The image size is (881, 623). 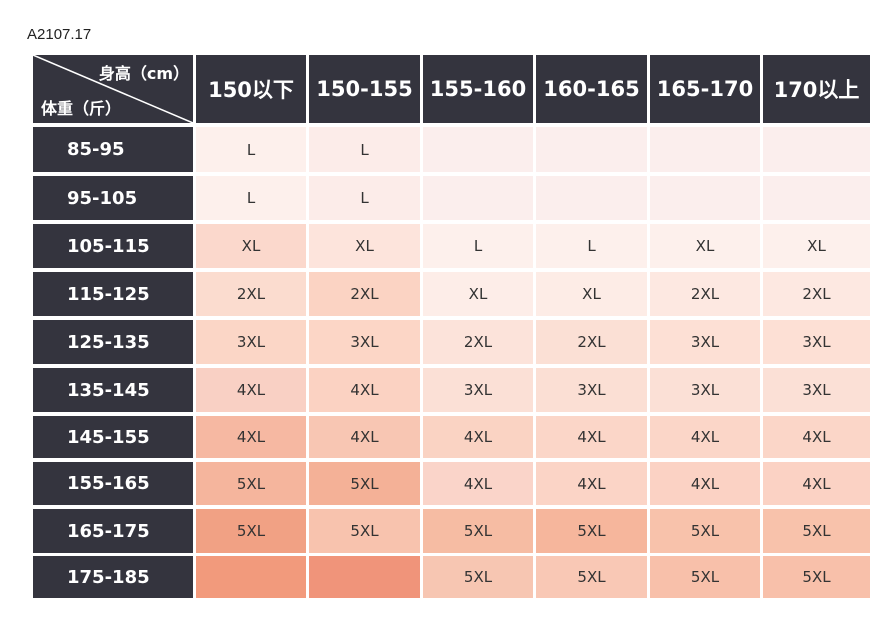 What do you see at coordinates (705, 89) in the screenshot?
I see `column-header: 165-170` at bounding box center [705, 89].